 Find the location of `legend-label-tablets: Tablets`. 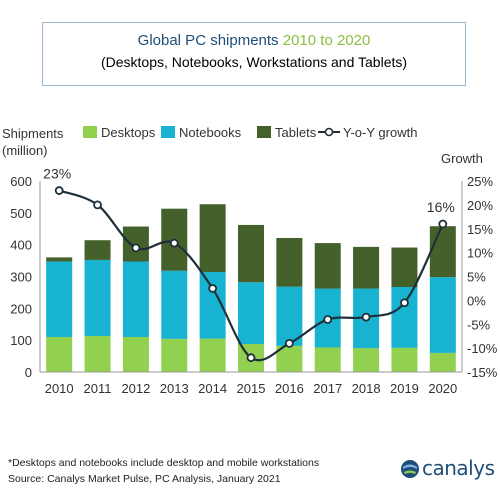

legend-label-tablets: Tablets is located at coordinates (296, 132).